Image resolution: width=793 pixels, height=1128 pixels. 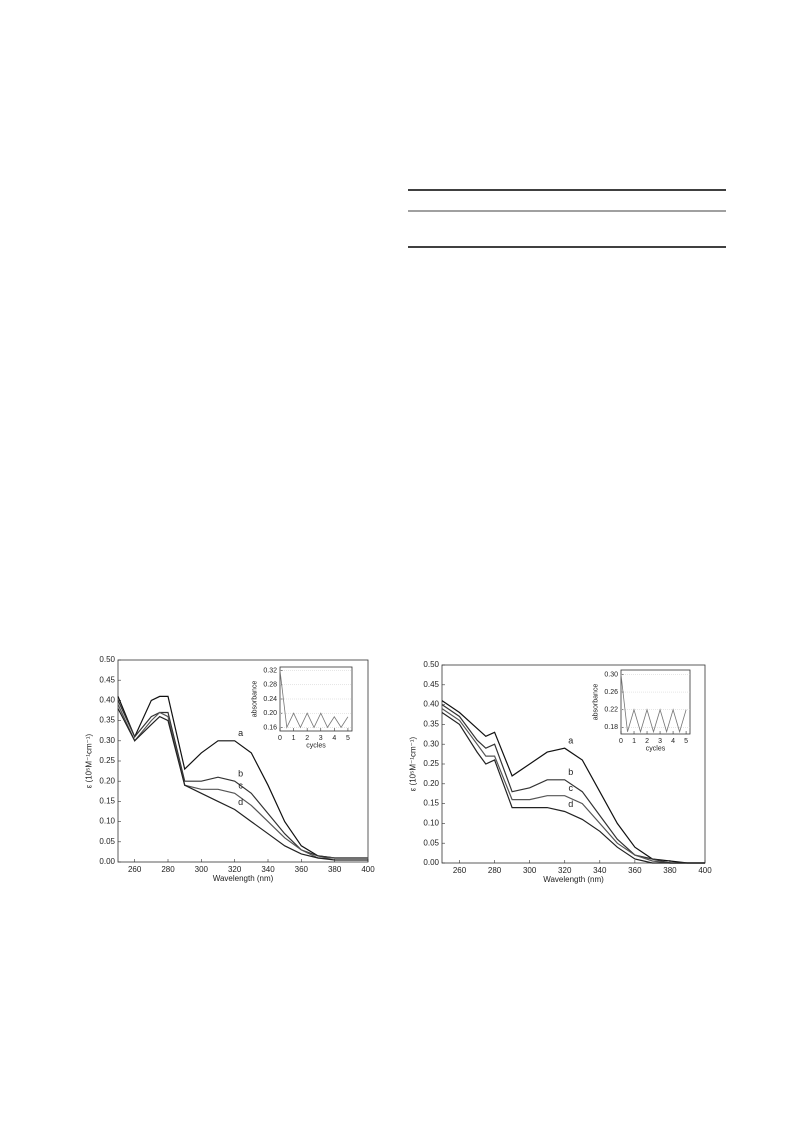 What do you see at coordinates (611, 692) in the screenshot?
I see `y-tick-label: 0.26` at bounding box center [611, 692].